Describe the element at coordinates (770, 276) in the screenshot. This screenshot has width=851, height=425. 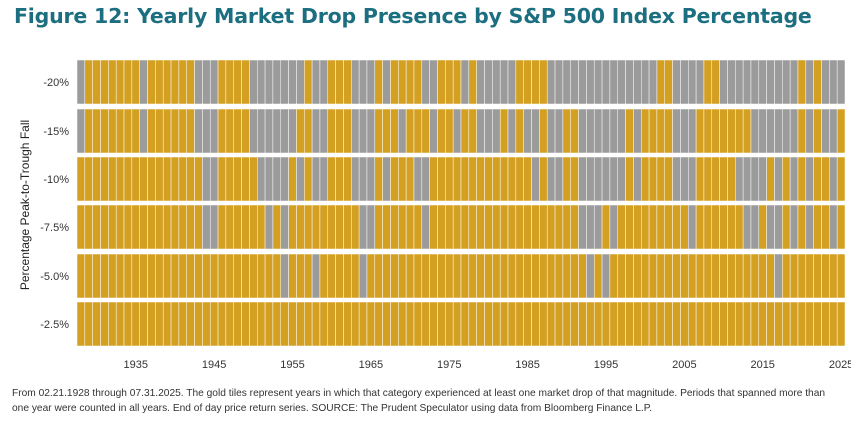
I see `tile--5.0pct-2016` at that location.